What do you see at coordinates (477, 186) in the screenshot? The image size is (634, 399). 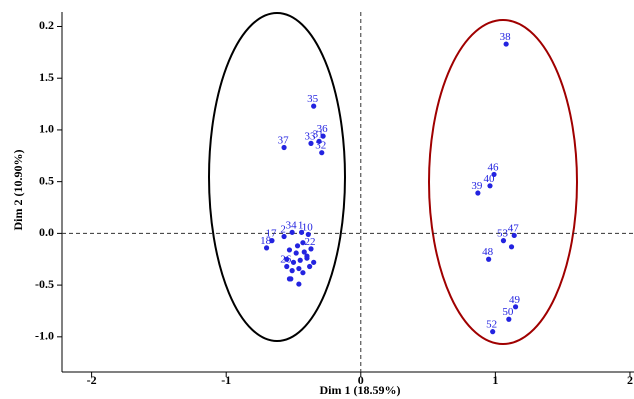 I see `point-label: 39` at bounding box center [477, 186].